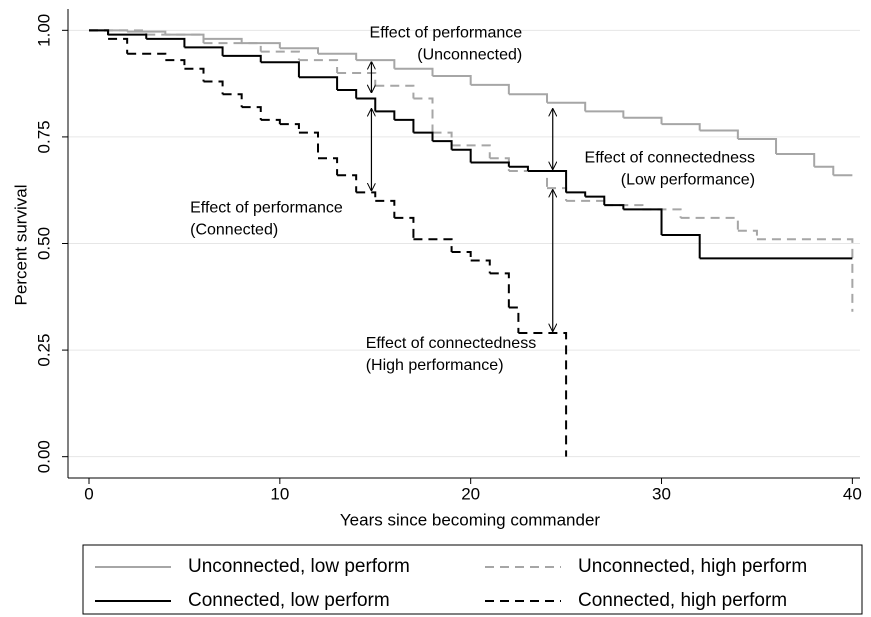  Describe the element at coordinates (88, 493) in the screenshot. I see `x-tick-label: 0` at that location.